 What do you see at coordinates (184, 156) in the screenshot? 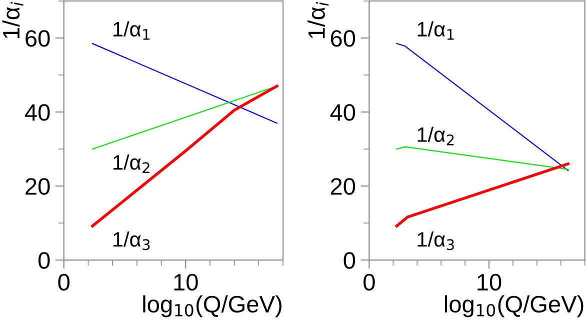
I see `line-series` at bounding box center [184, 156].